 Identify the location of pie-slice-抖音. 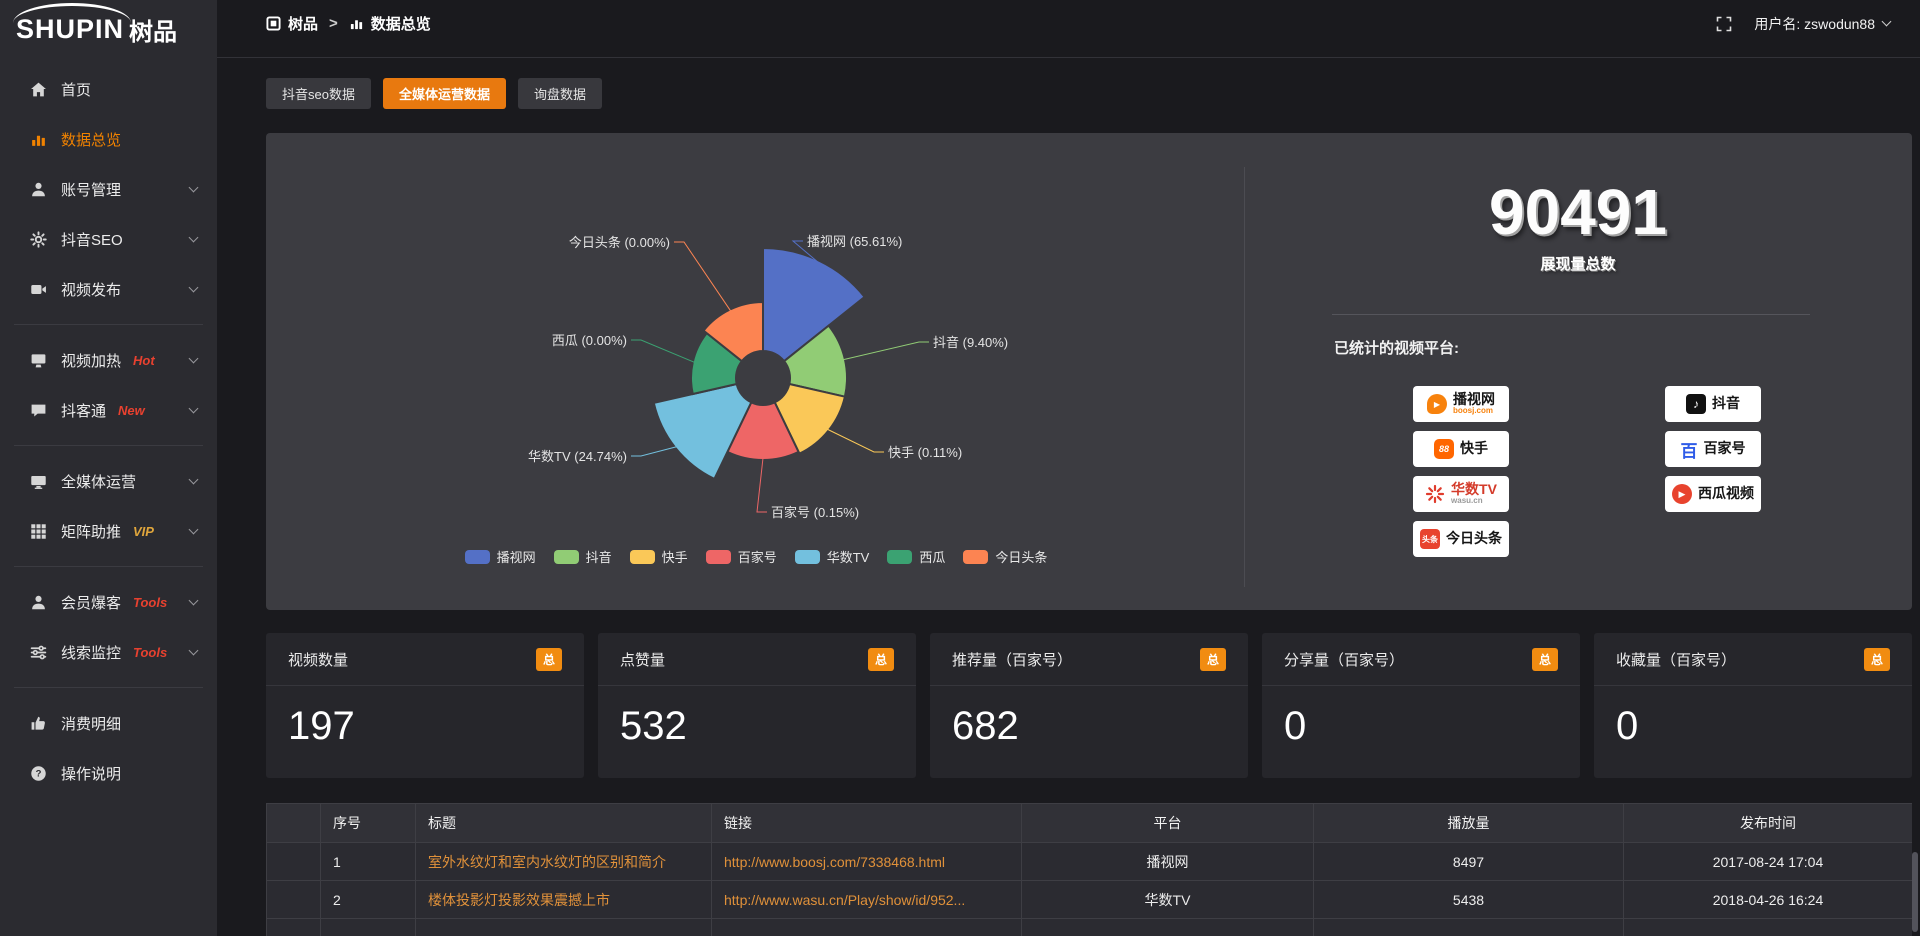
(815, 361).